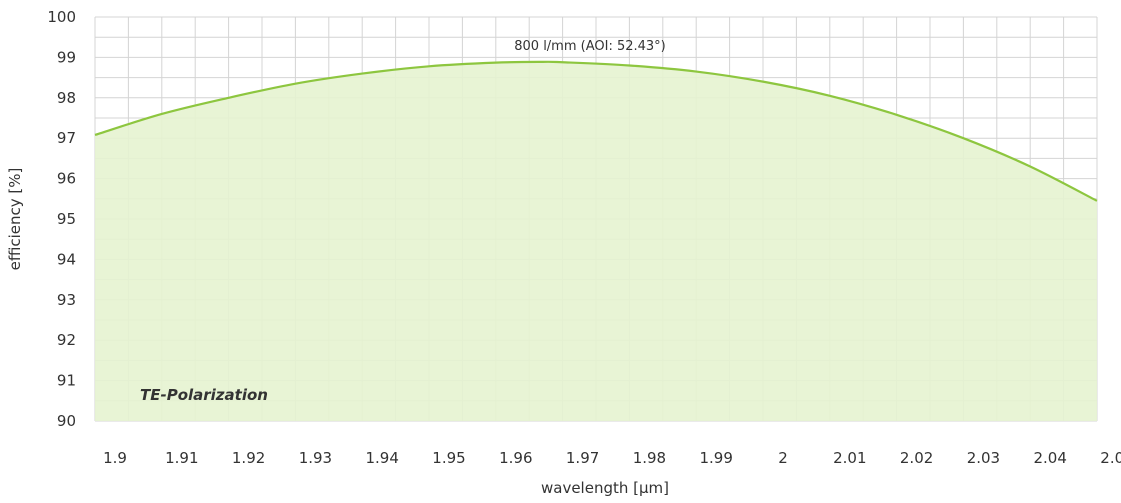  What do you see at coordinates (181, 458) in the screenshot?
I see `x-tick-label: 1.91` at bounding box center [181, 458].